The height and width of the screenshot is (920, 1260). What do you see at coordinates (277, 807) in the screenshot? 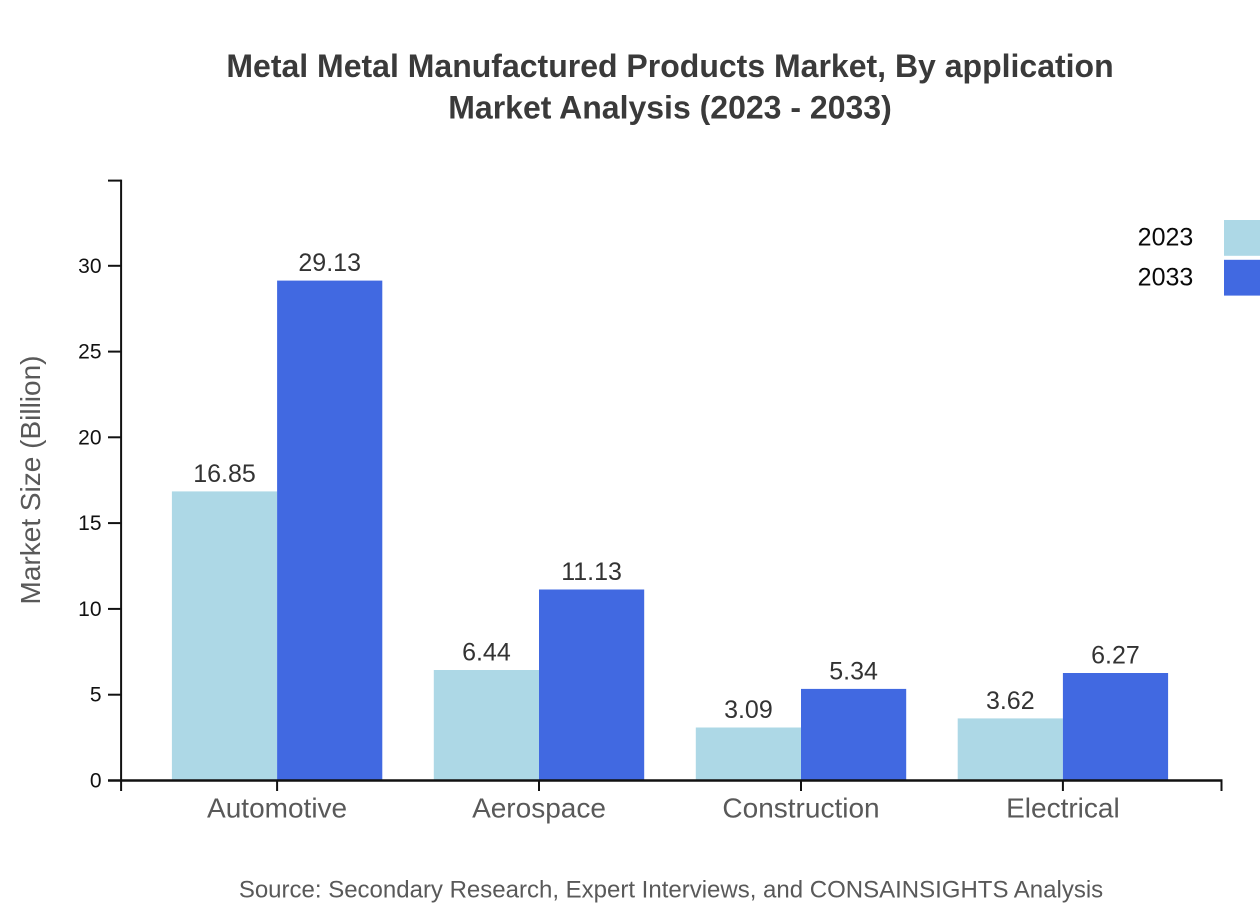
I see `svg-text: Automotive` at bounding box center [277, 807].